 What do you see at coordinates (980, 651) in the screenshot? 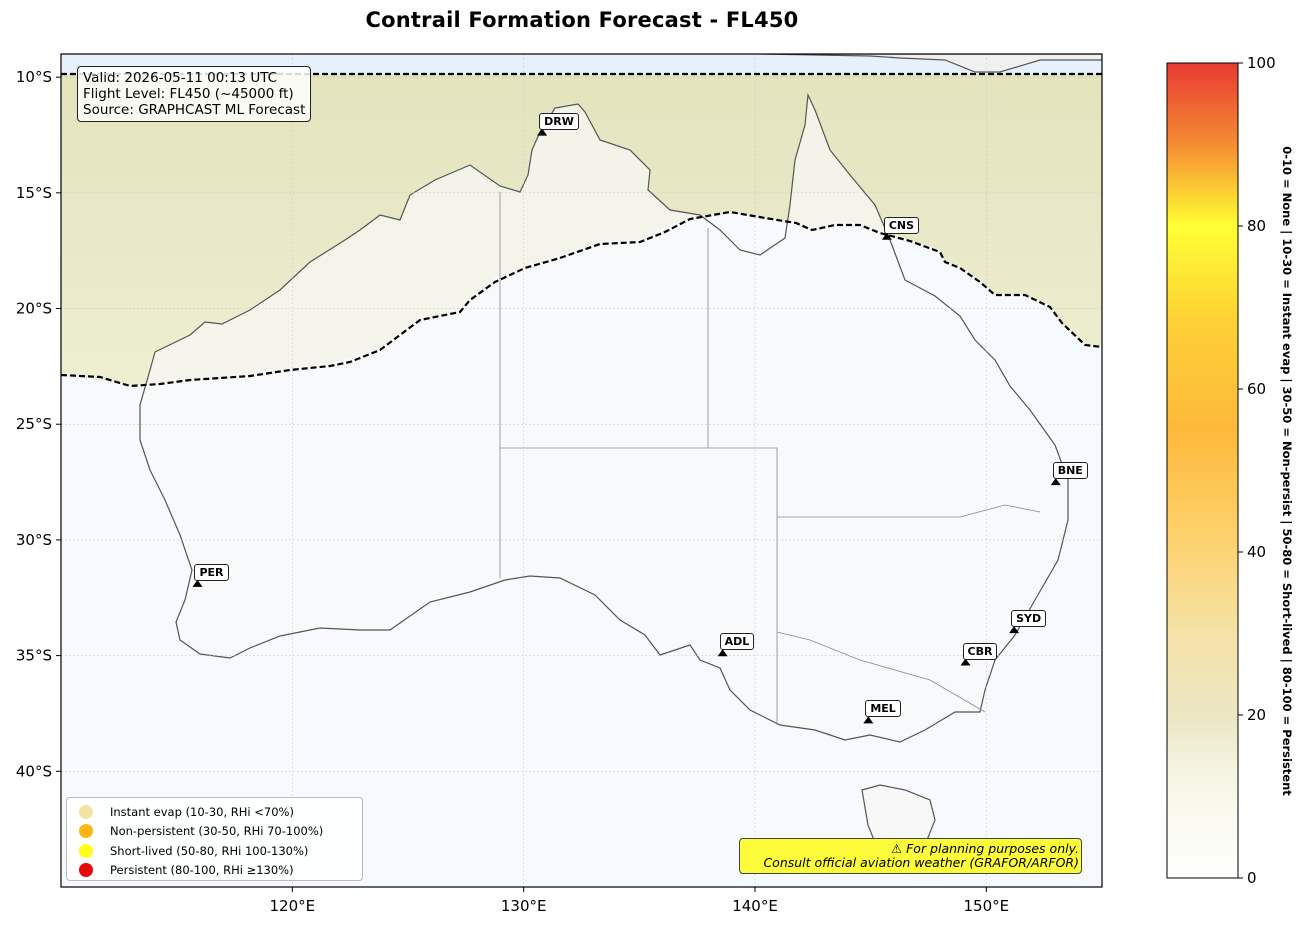
I see `city-label-cbr: CBR` at bounding box center [980, 651].